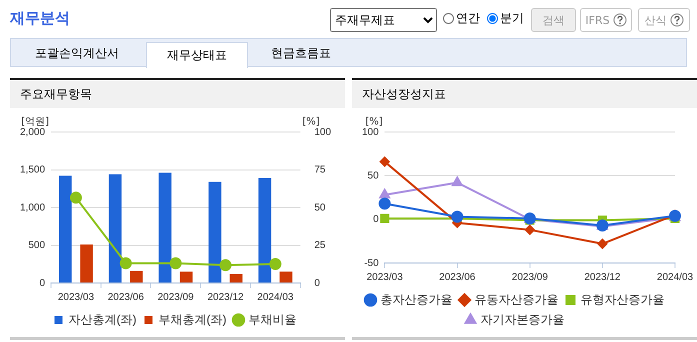 This screenshot has height=342, width=697. I want to click on chart-title: 자산성장성지표, so click(524, 93).